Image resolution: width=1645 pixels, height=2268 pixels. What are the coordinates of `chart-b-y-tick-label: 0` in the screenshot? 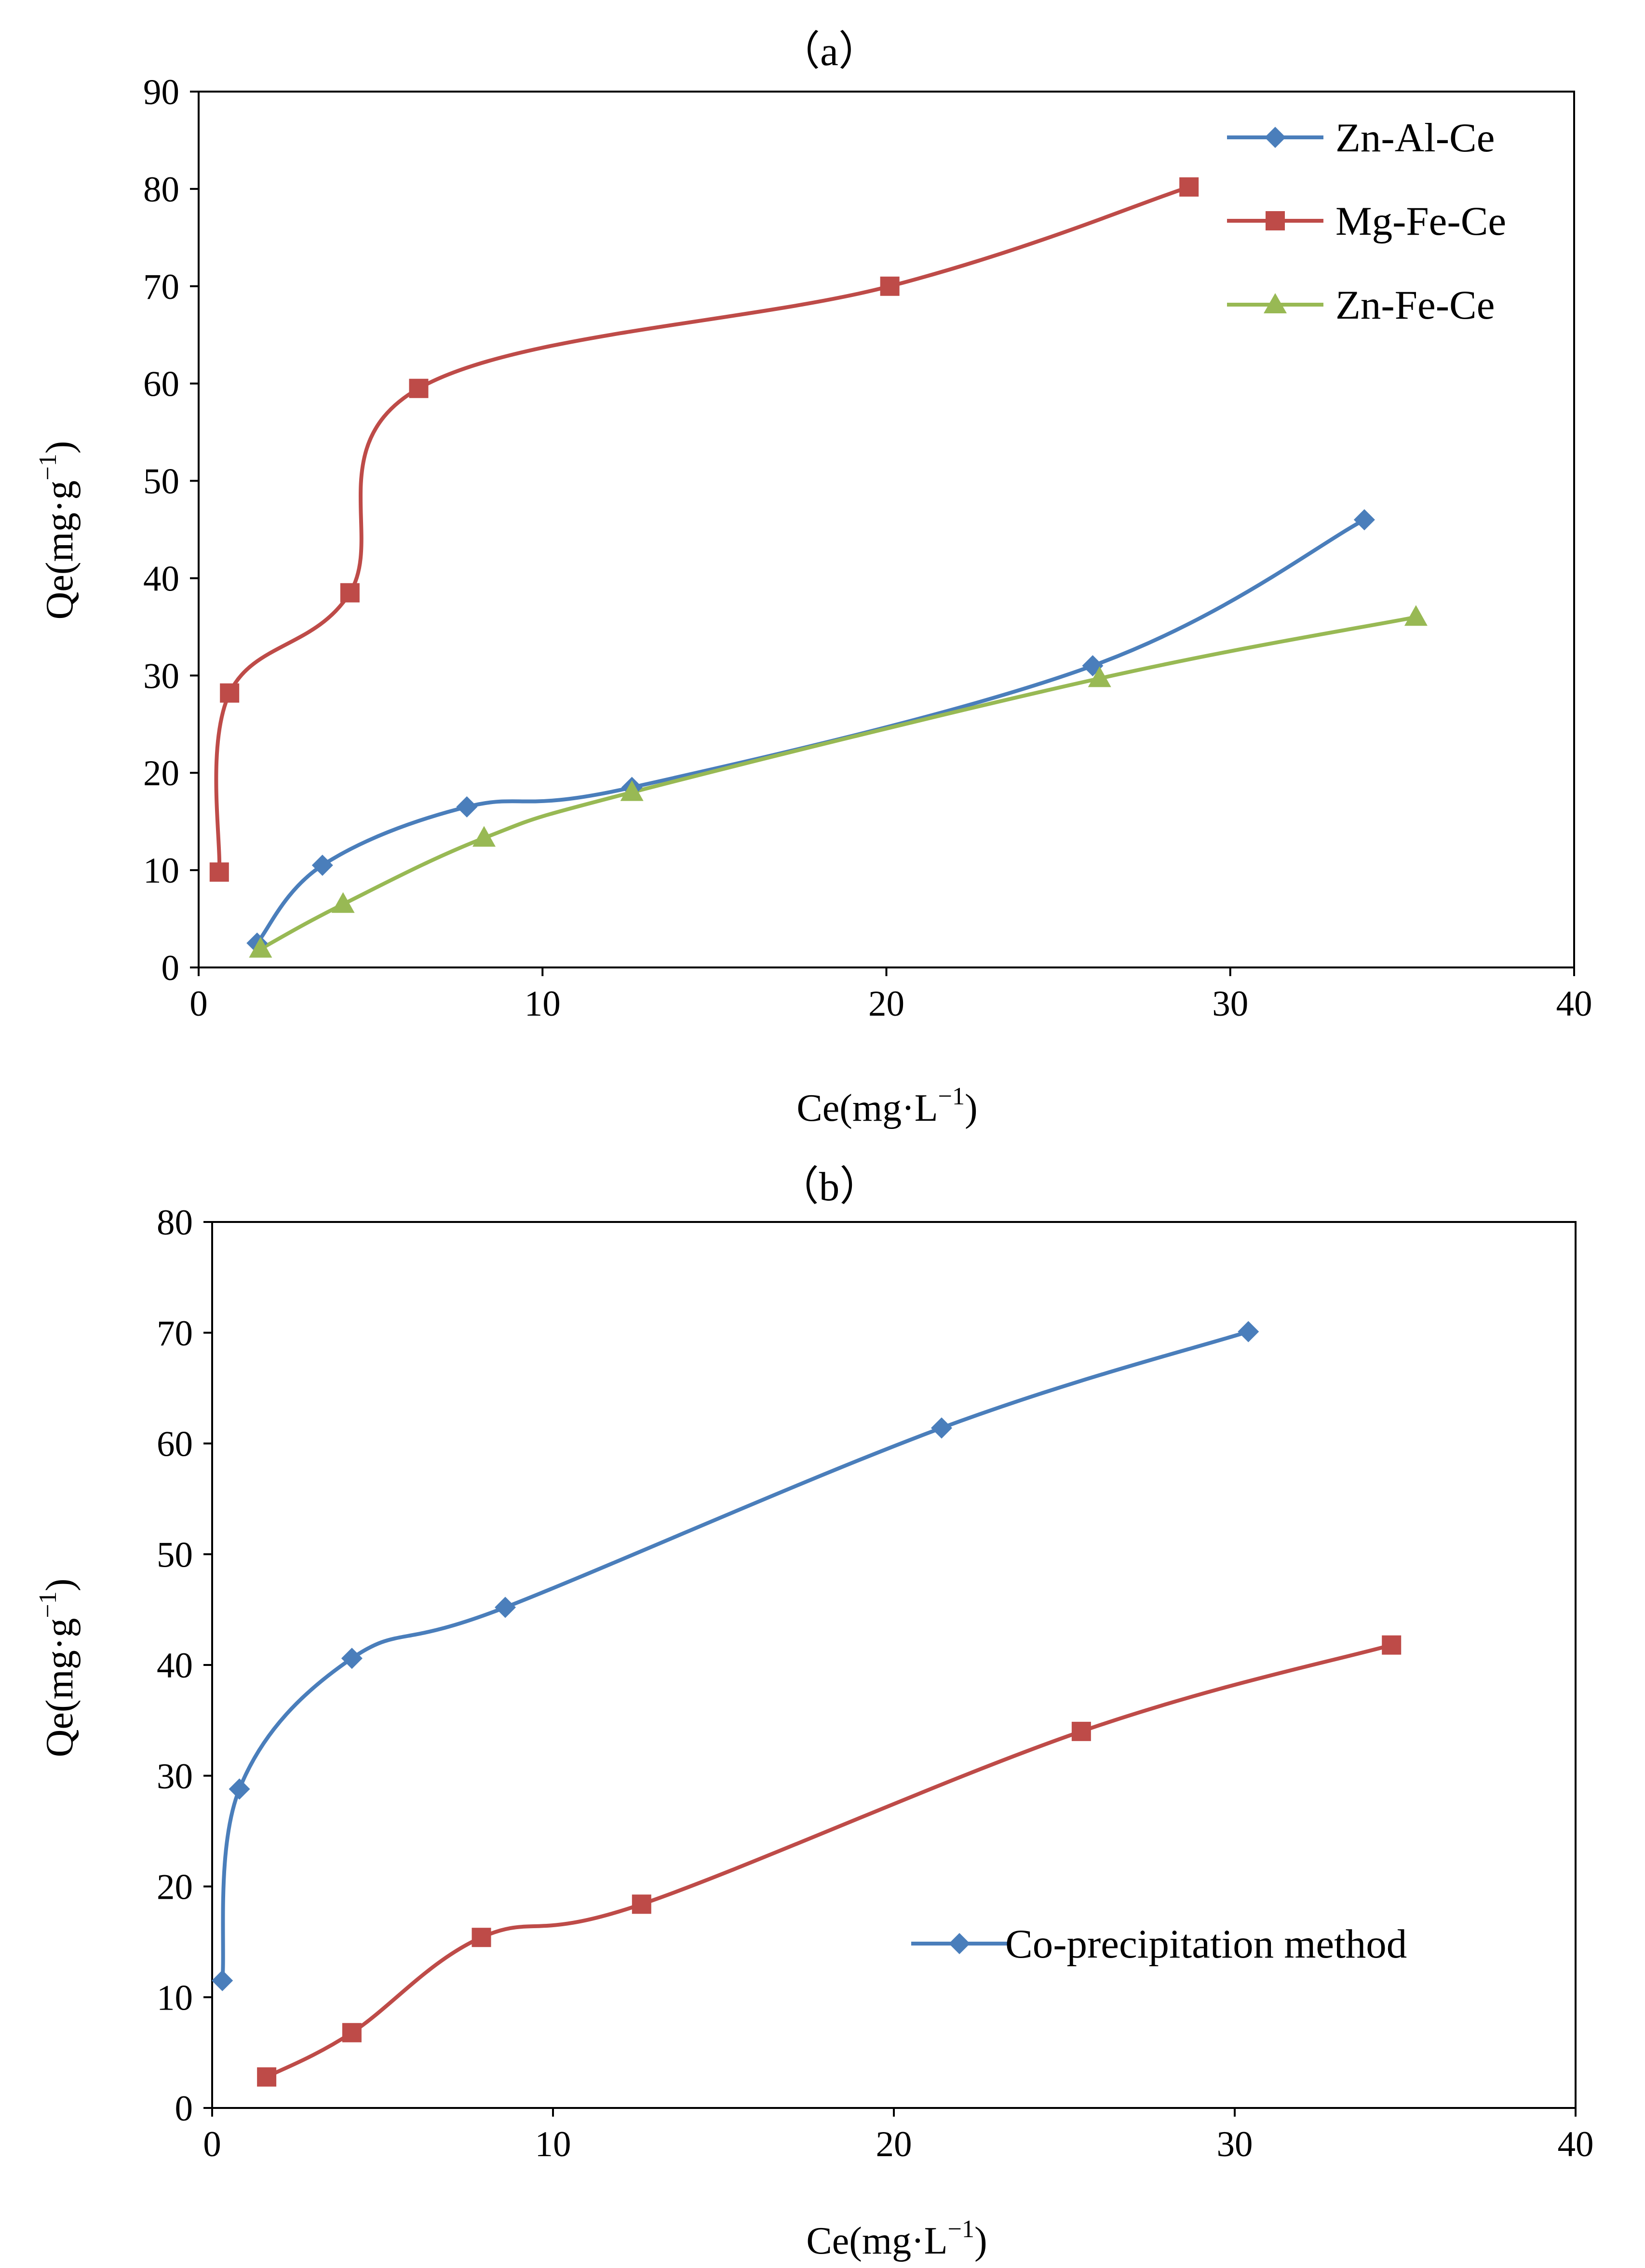 It's located at (184, 2109).